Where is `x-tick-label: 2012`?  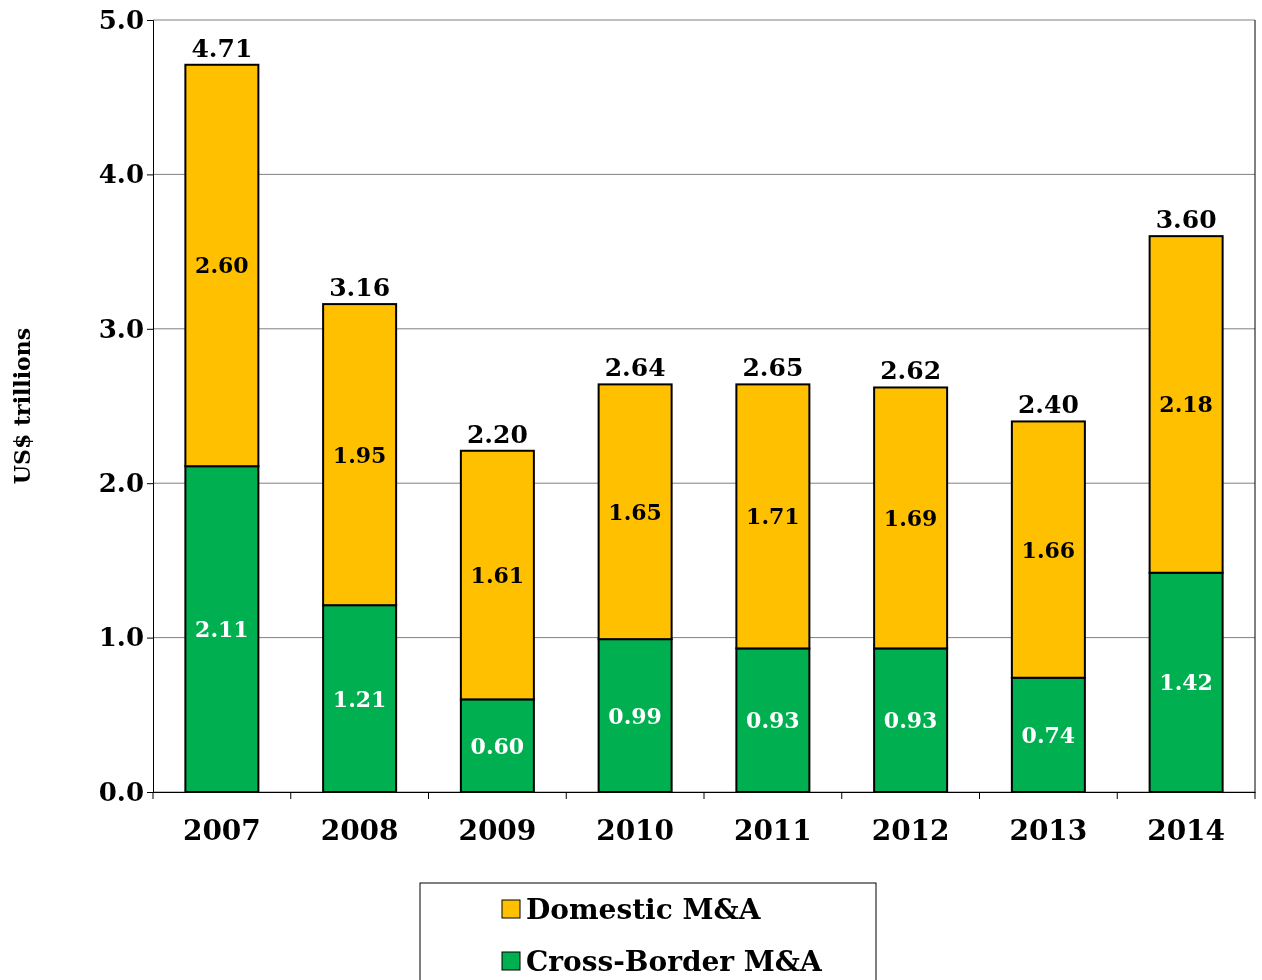
x-tick-label: 2012 is located at coordinates (910, 830).